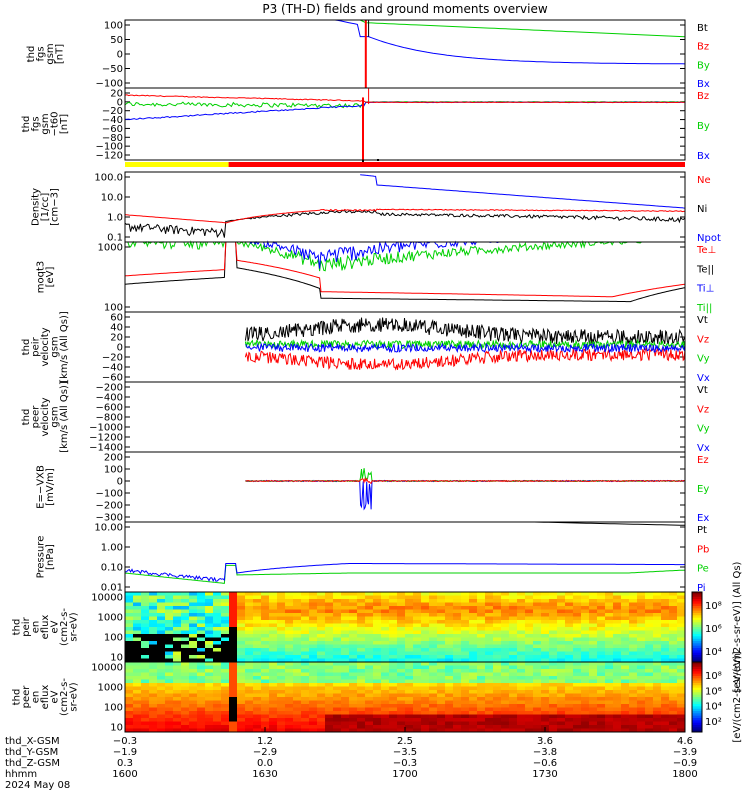  Describe the element at coordinates (106, 438) in the screenshot. I see `y-tick-label: −1200` at that location.